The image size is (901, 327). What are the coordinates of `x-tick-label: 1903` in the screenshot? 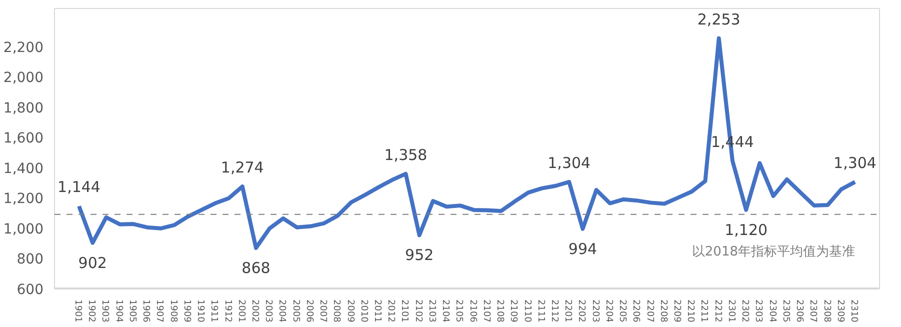 It's located at (105, 311).